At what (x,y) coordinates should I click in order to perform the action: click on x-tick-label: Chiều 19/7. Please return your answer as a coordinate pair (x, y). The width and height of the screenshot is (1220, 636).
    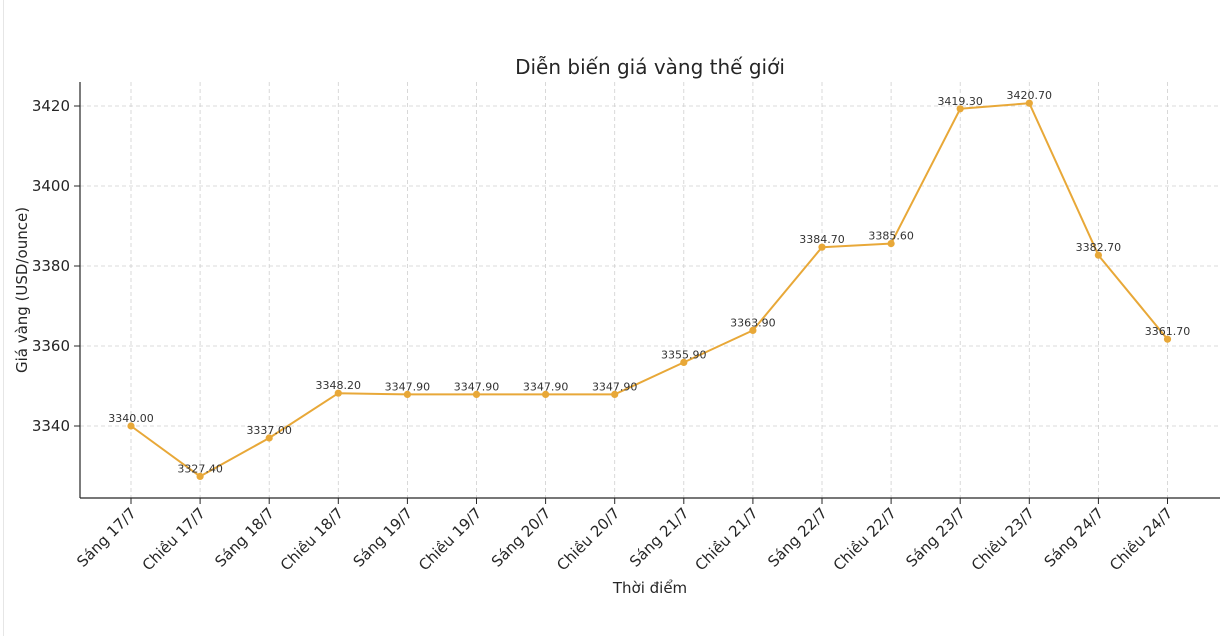
    Looking at the image, I should click on (450, 539).